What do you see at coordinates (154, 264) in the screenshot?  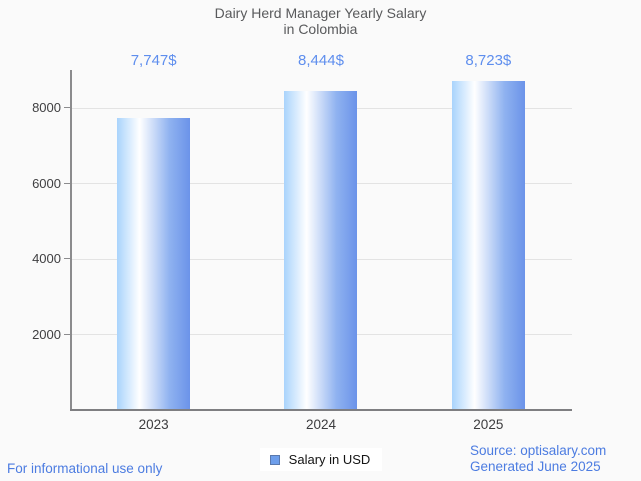 I see `bar-2023` at bounding box center [154, 264].